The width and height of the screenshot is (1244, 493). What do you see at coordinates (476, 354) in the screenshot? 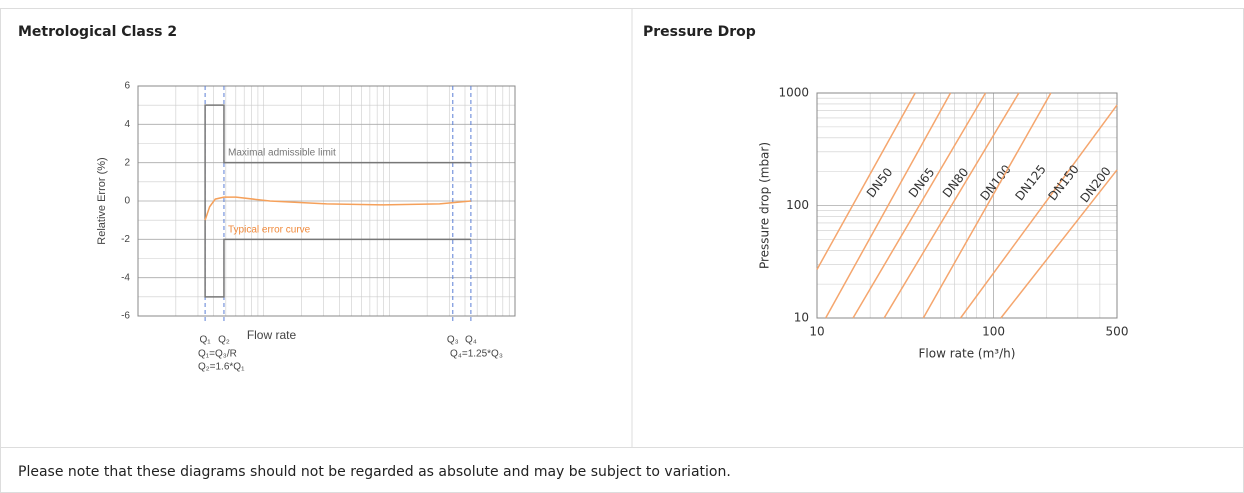
I see `q-formula: Q₄=1.25*Q₃` at bounding box center [476, 354].